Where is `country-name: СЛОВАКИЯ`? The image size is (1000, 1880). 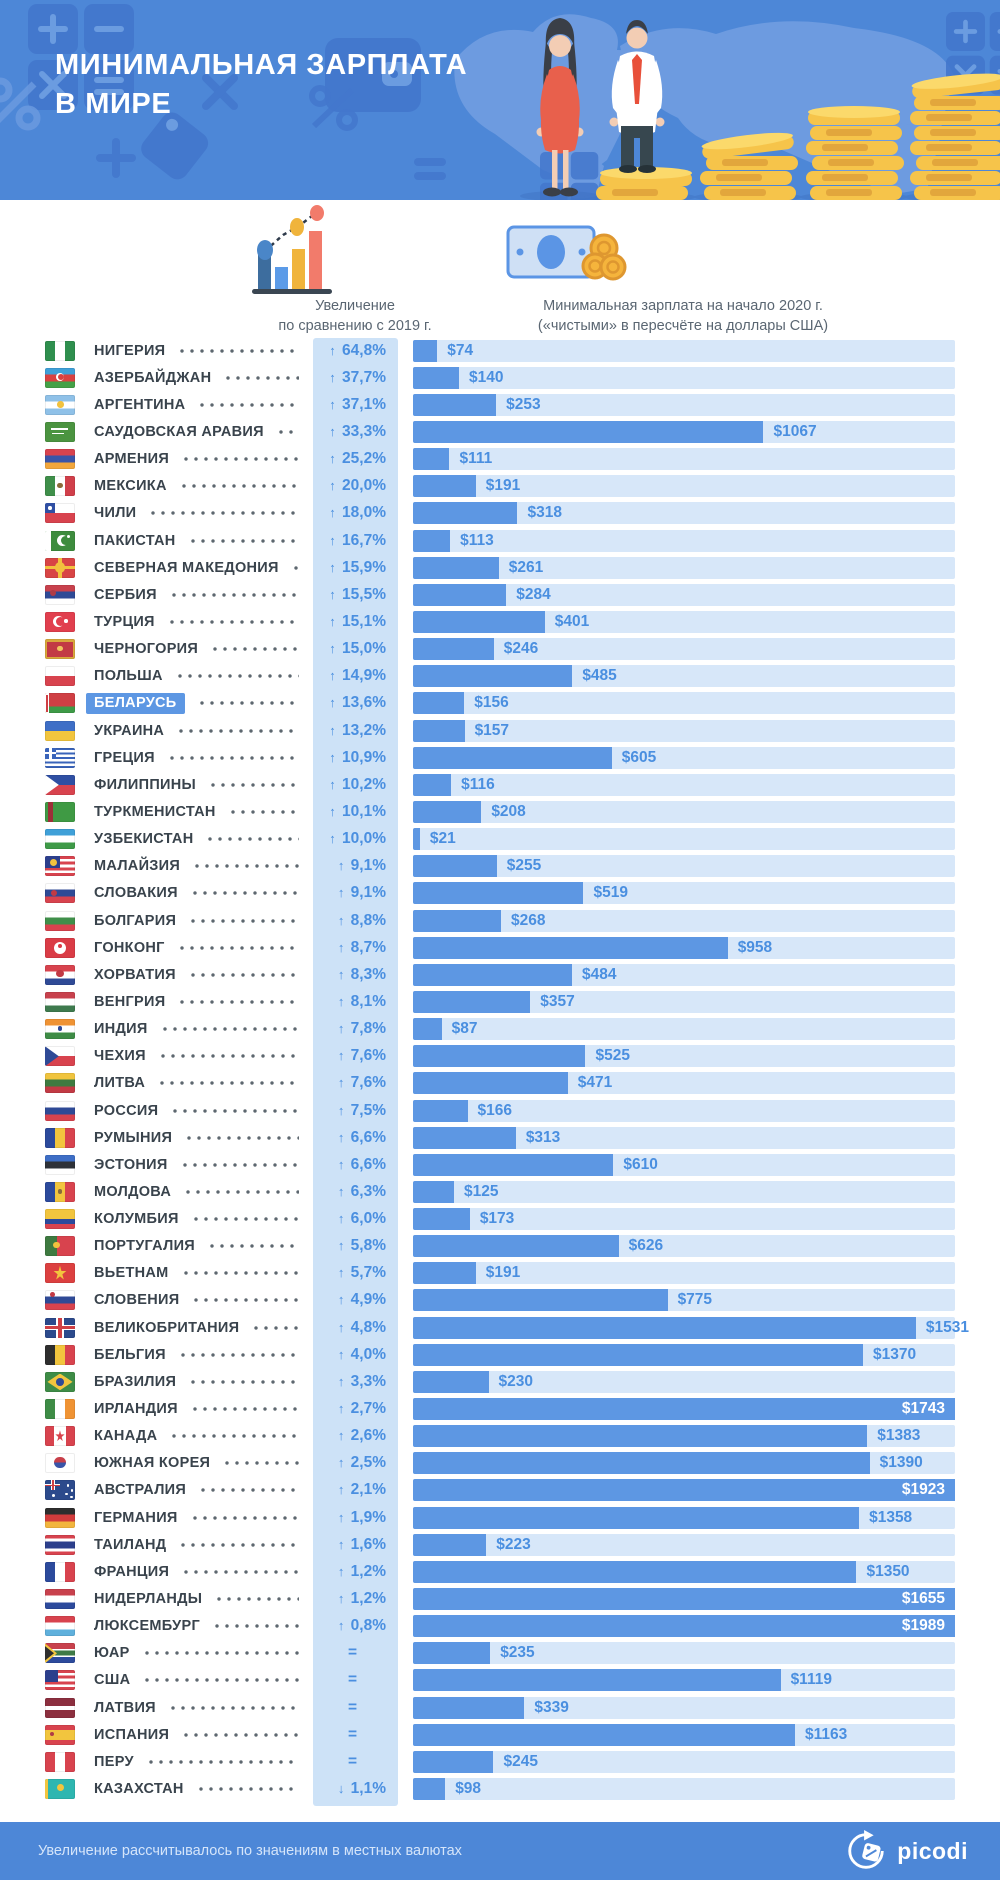
country-name: СЛОВАКИЯ is located at coordinates (136, 893).